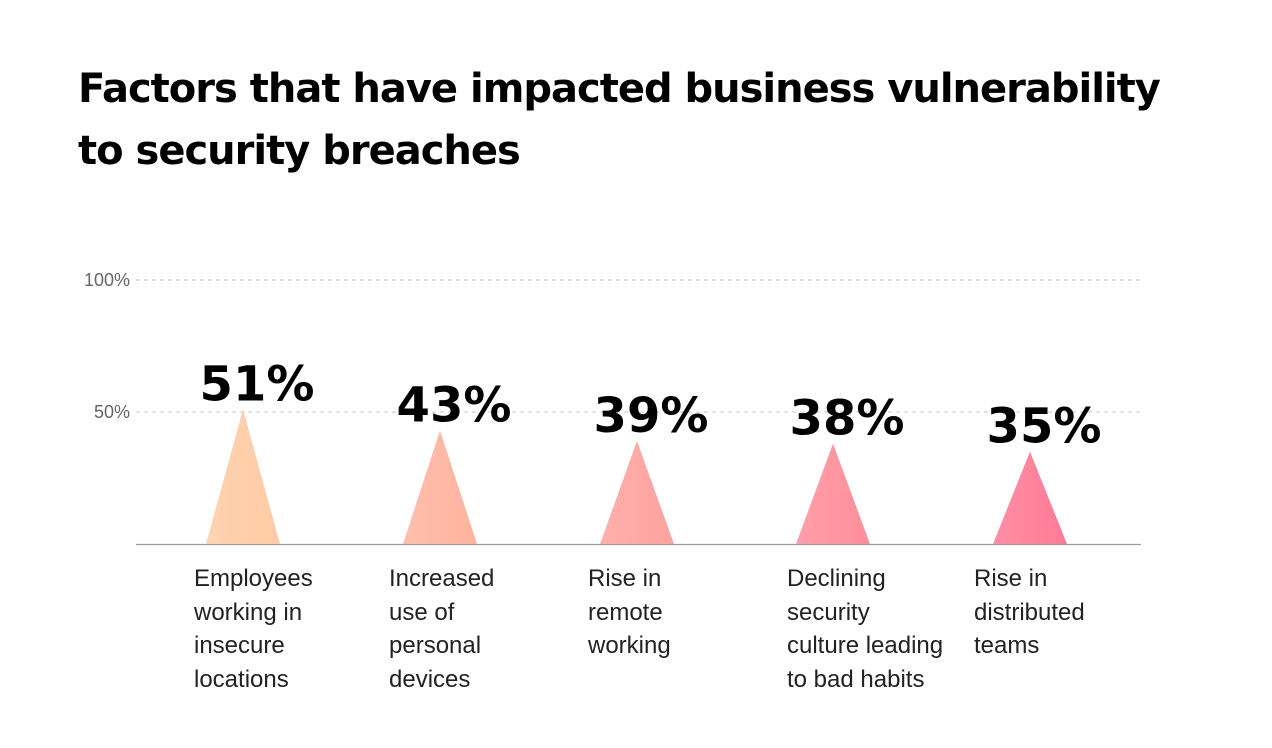 The width and height of the screenshot is (1272, 748). I want to click on category-label-3: Rise in remote working, so click(678, 612).